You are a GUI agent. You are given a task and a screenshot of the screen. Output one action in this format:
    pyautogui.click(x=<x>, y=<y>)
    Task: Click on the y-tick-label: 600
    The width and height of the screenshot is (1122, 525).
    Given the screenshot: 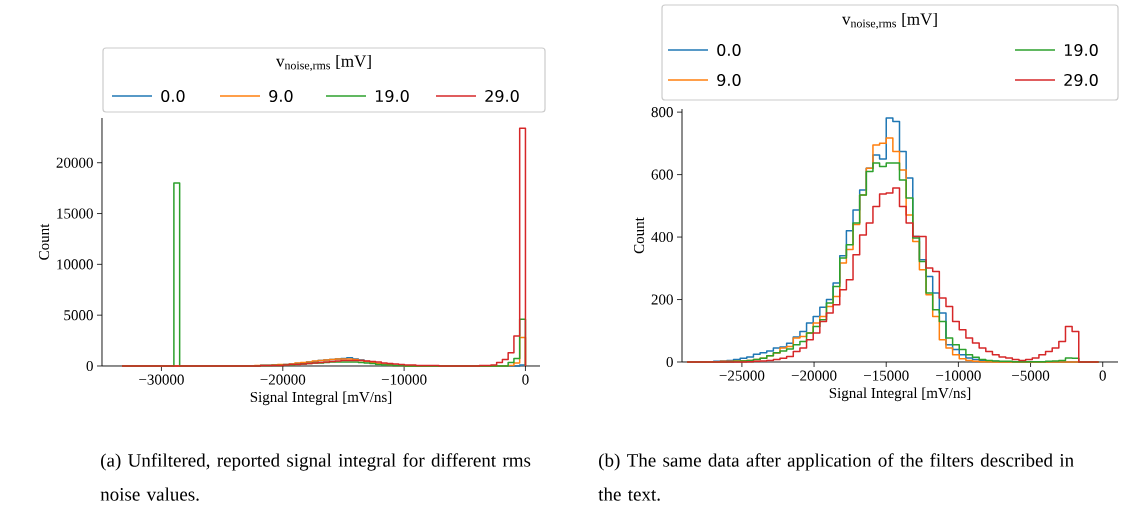 What is the action you would take?
    pyautogui.click(x=662, y=174)
    